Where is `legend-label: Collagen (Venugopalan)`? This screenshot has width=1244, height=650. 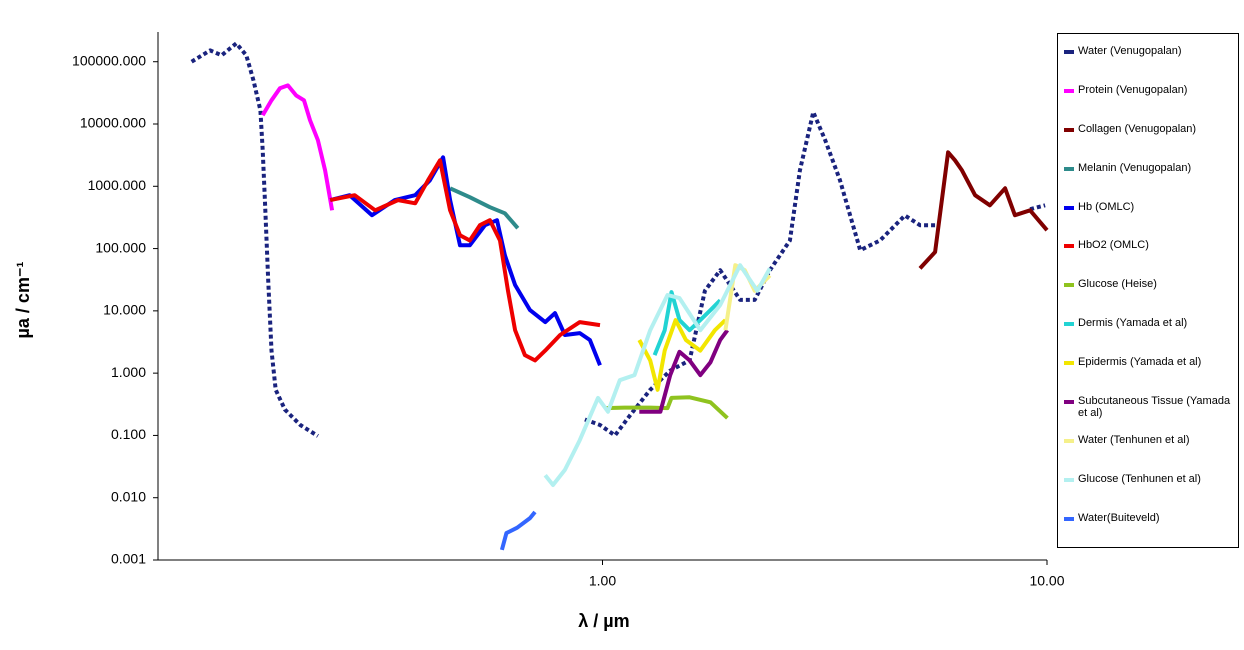
legend-label: Collagen (Venugopalan) is located at coordinates (1137, 128).